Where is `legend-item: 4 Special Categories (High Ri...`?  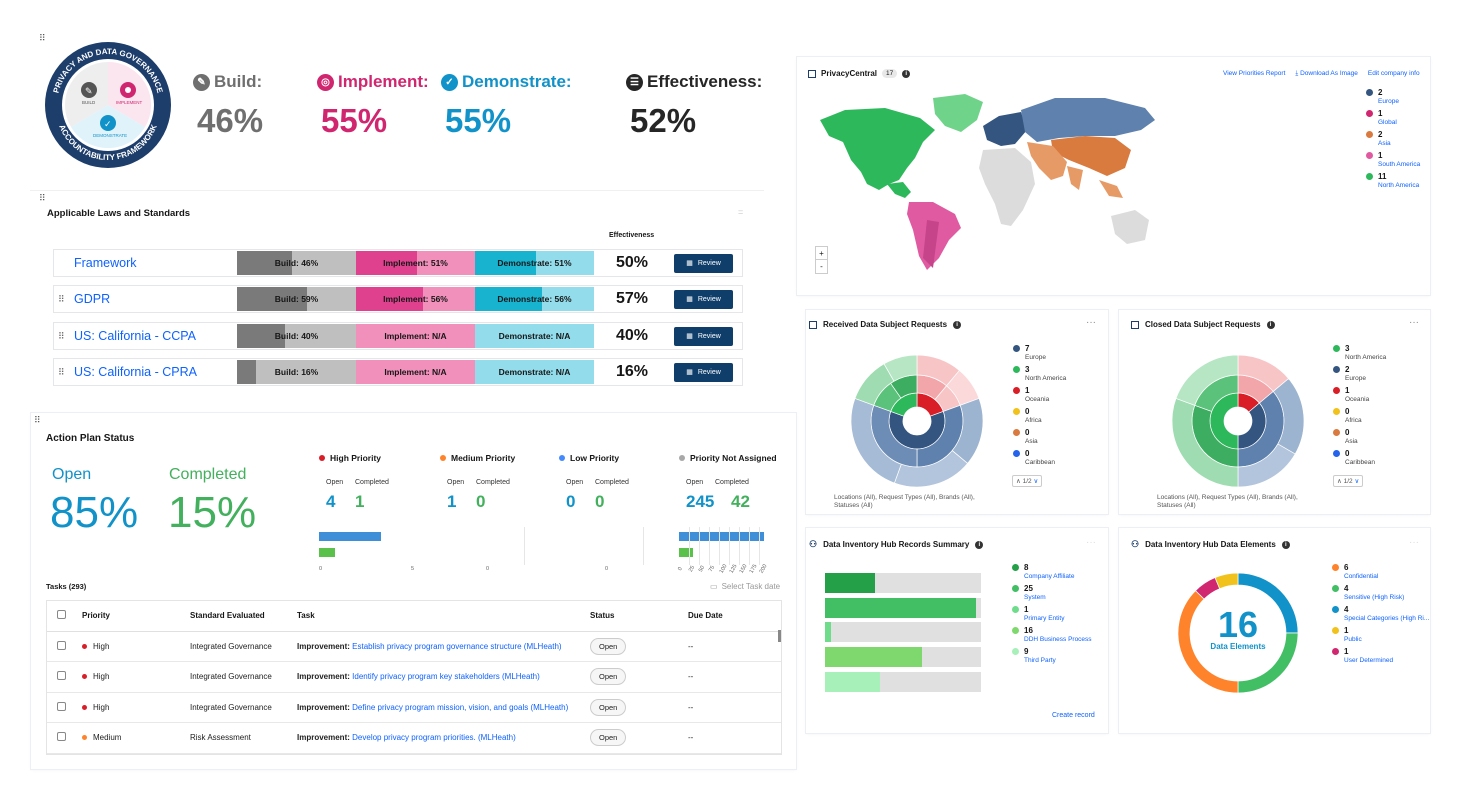 legend-item: 4 Special Categories (High Ri... is located at coordinates (1380, 613).